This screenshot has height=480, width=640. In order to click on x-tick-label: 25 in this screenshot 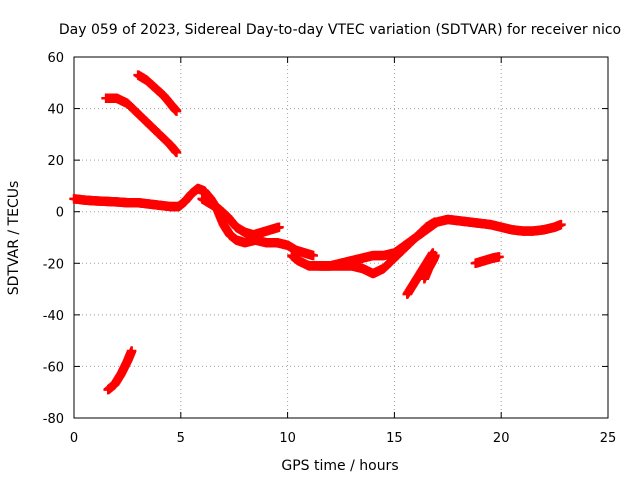, I will do `click(608, 438)`.